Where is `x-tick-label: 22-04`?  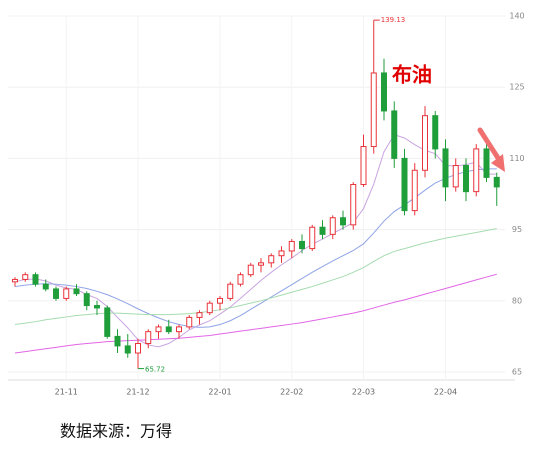 x-tick-label: 22-04 is located at coordinates (445, 392).